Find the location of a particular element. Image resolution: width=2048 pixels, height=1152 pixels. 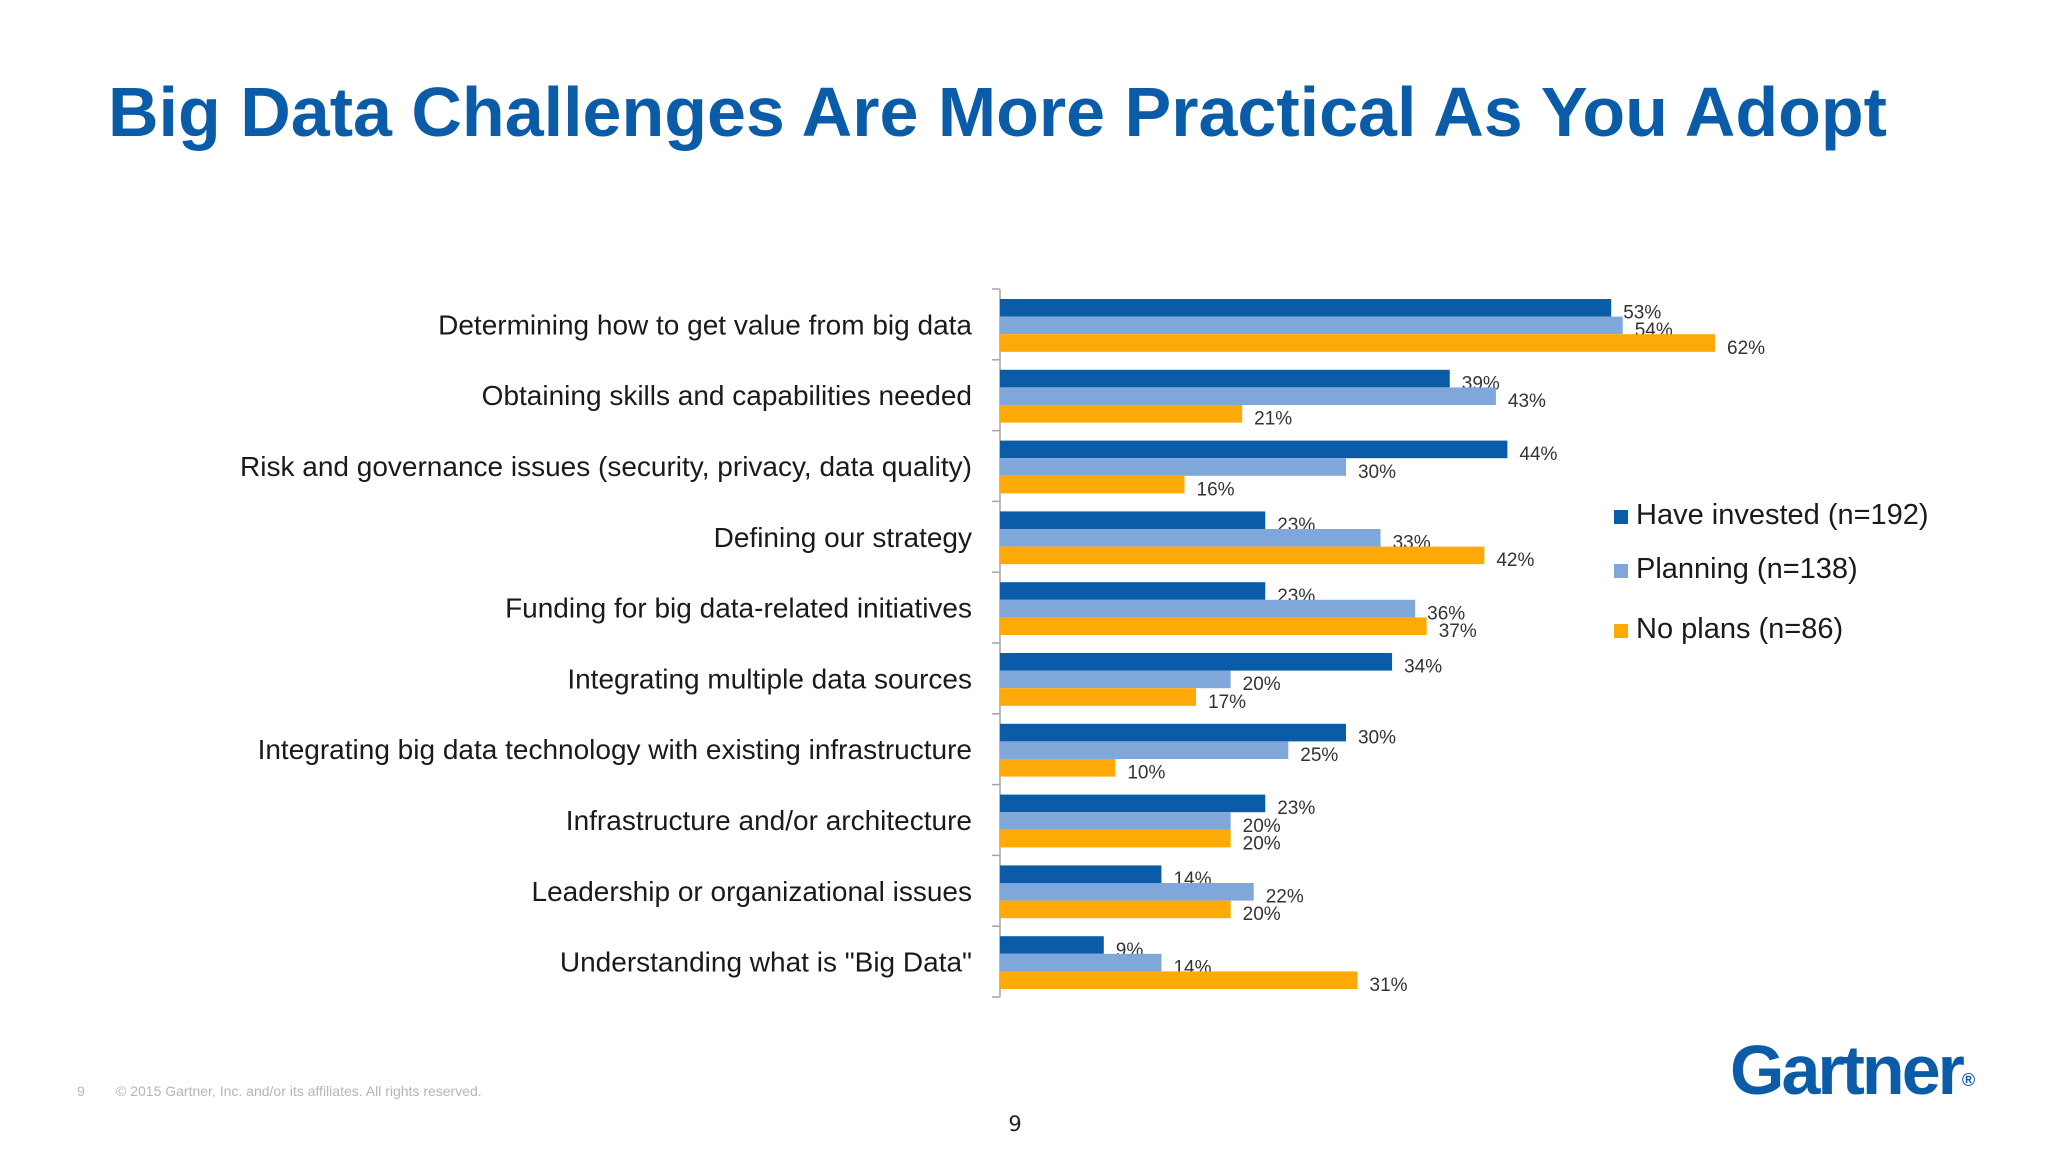

category-label: Obtaining skills and capabilities needed is located at coordinates (727, 395).